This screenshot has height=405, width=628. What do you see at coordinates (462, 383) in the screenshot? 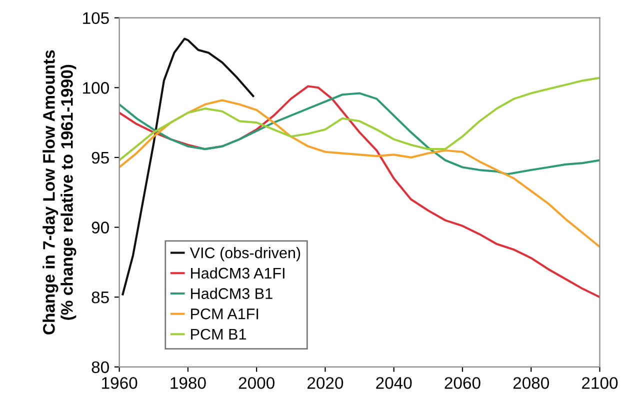
I see `x-tick-label: 2060` at bounding box center [462, 383].